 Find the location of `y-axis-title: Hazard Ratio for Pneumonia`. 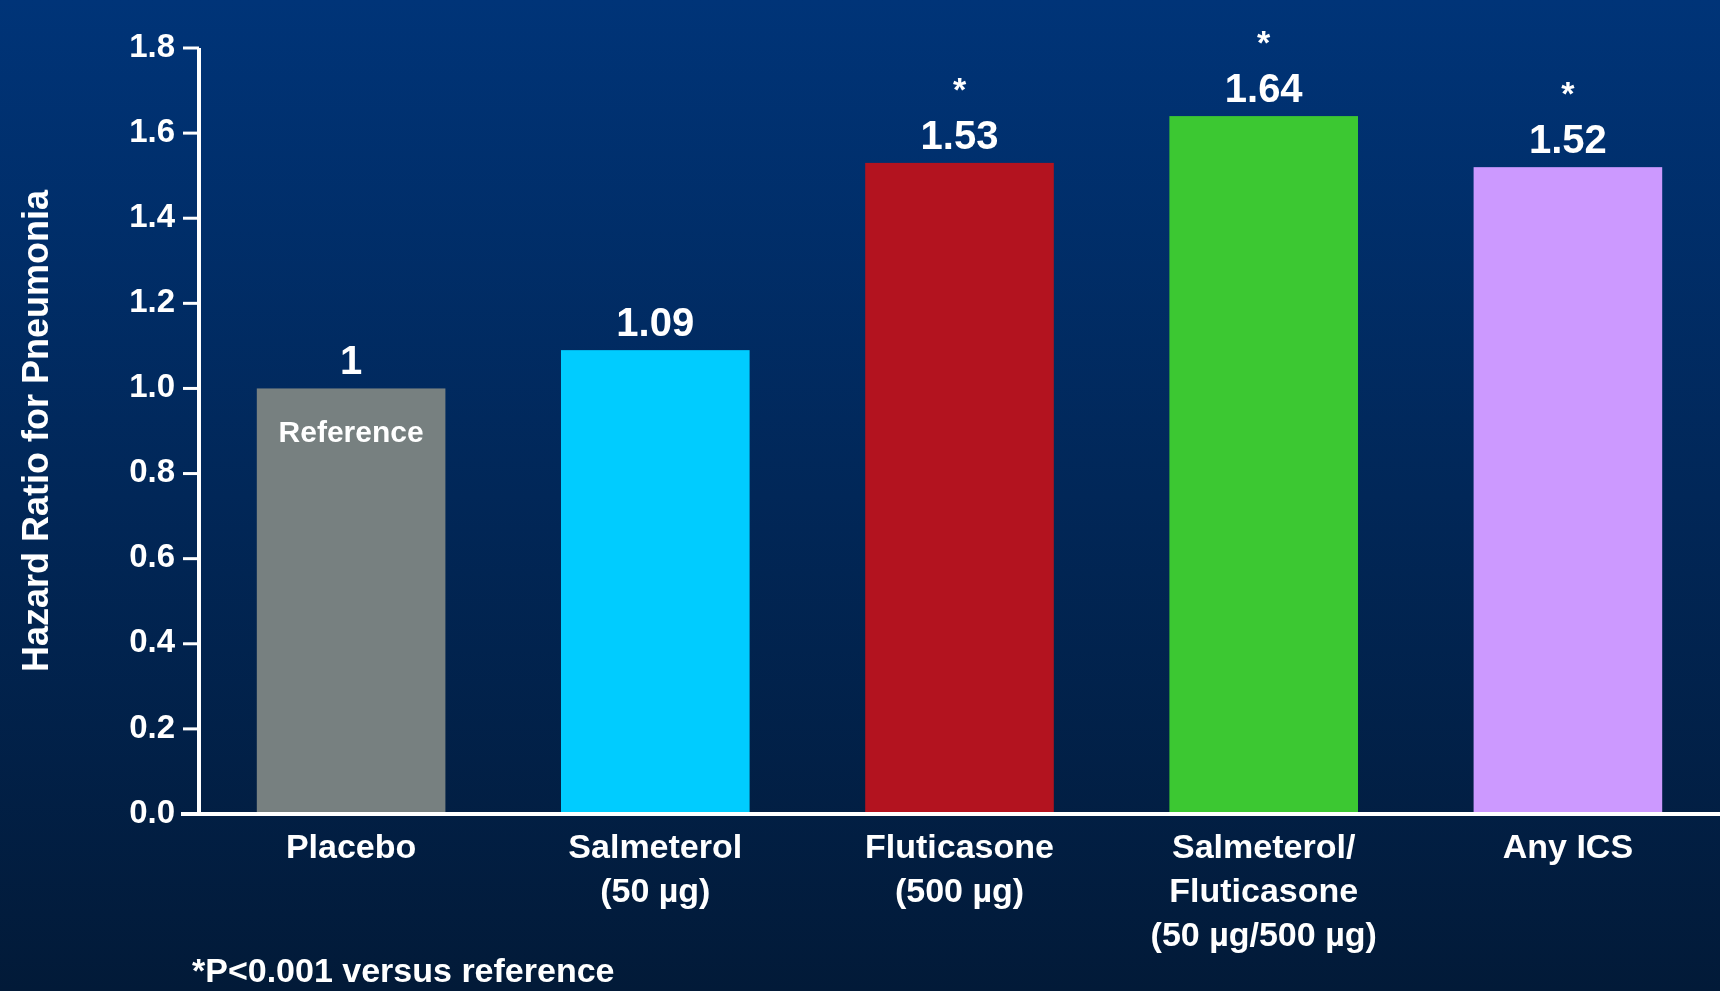

y-axis-title: Hazard Ratio for Pneumonia is located at coordinates (35, 430).